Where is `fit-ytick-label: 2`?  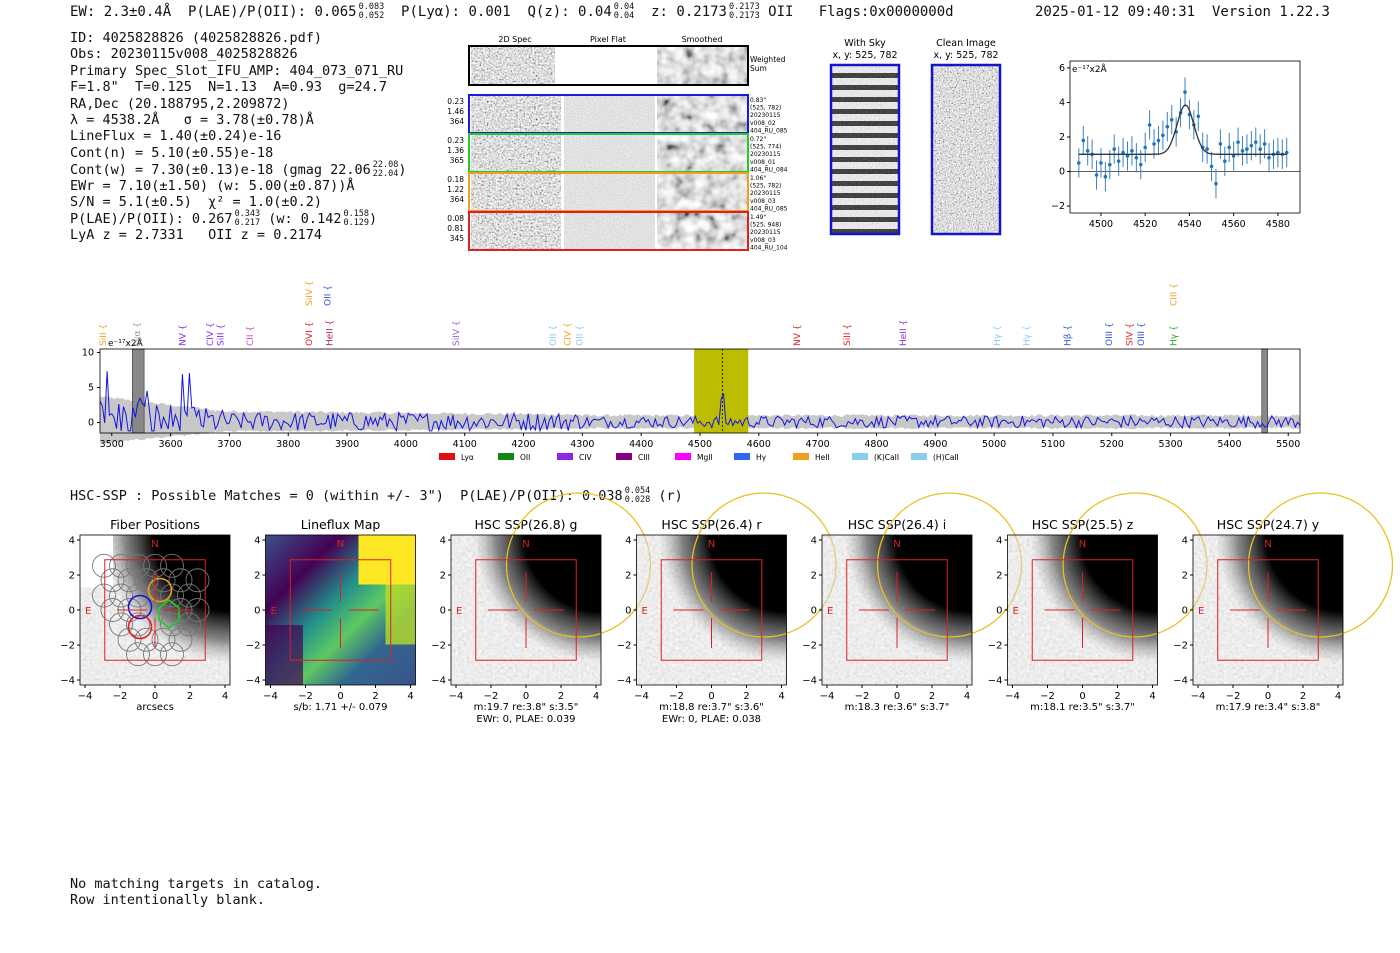
fit-ytick-label: 2 is located at coordinates (1062, 137).